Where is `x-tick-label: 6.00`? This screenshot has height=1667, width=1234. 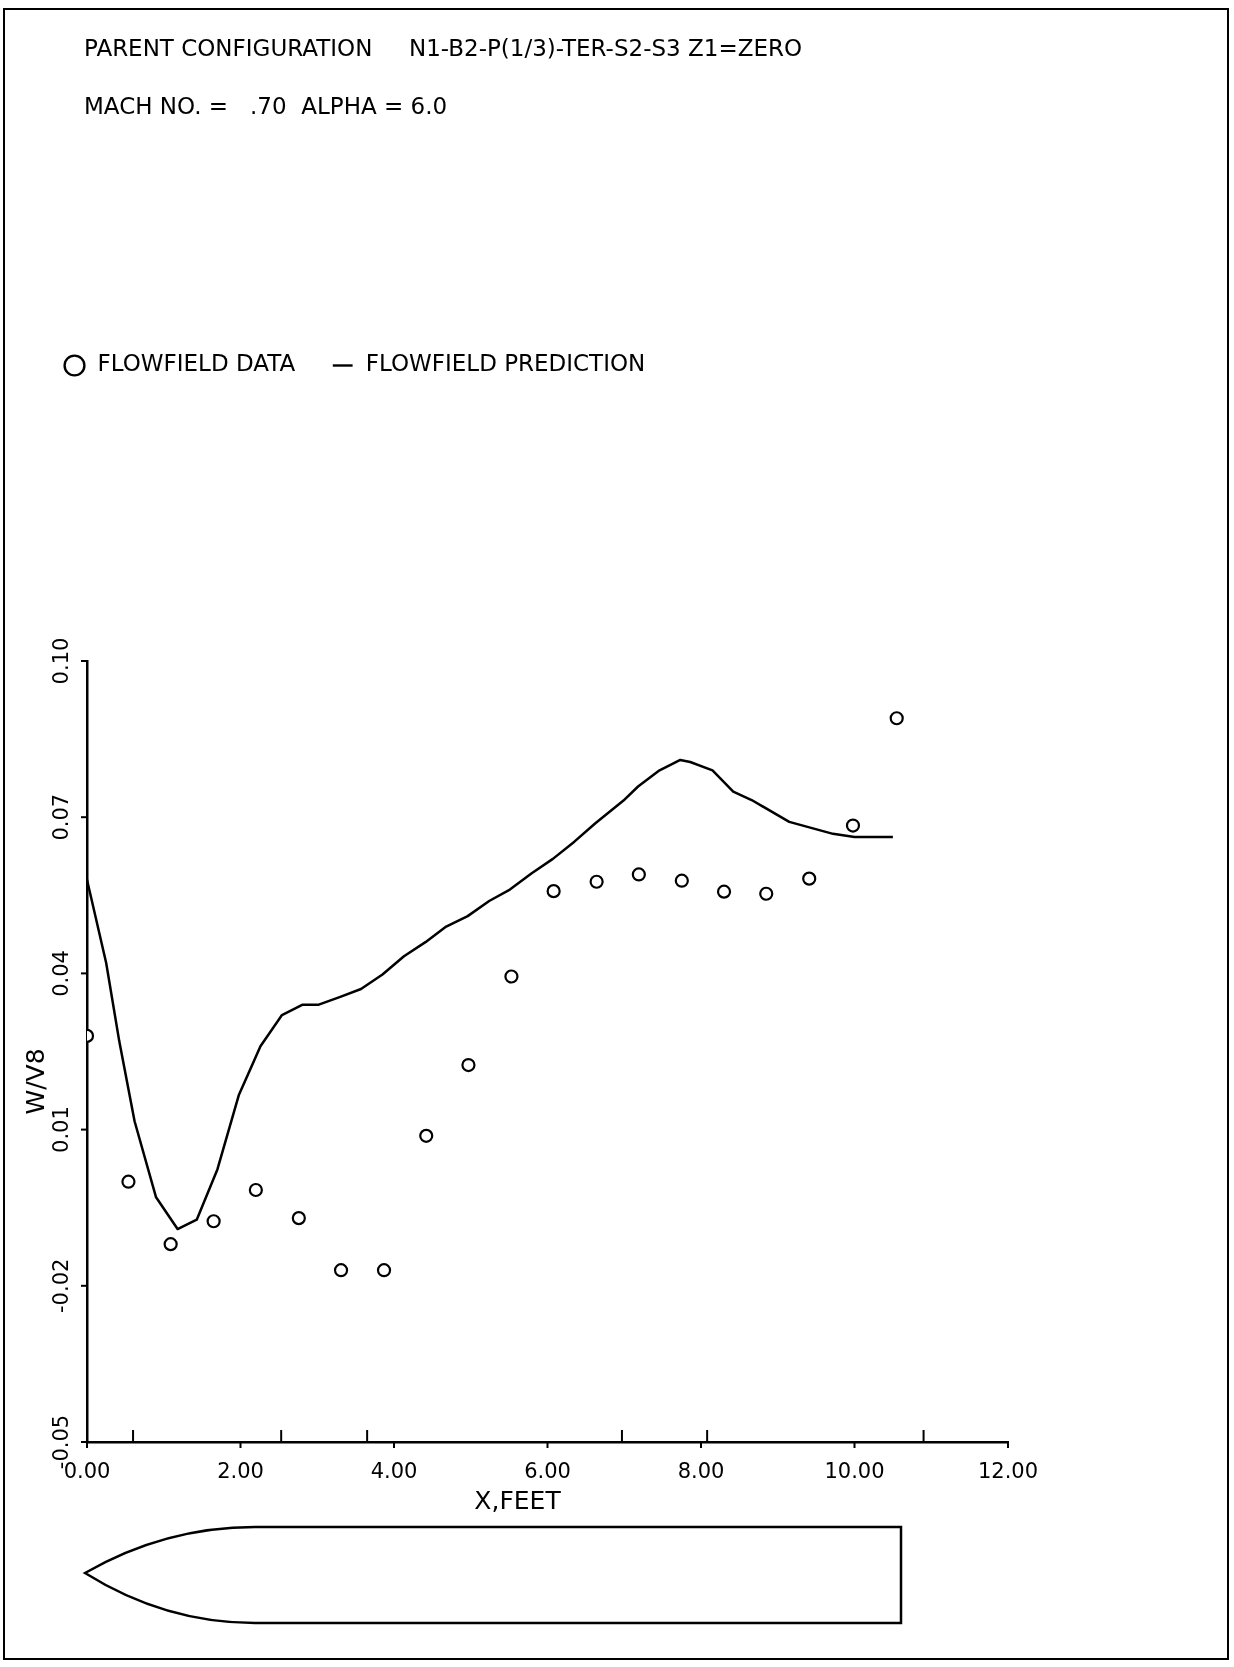 x-tick-label: 6.00 is located at coordinates (547, 1471).